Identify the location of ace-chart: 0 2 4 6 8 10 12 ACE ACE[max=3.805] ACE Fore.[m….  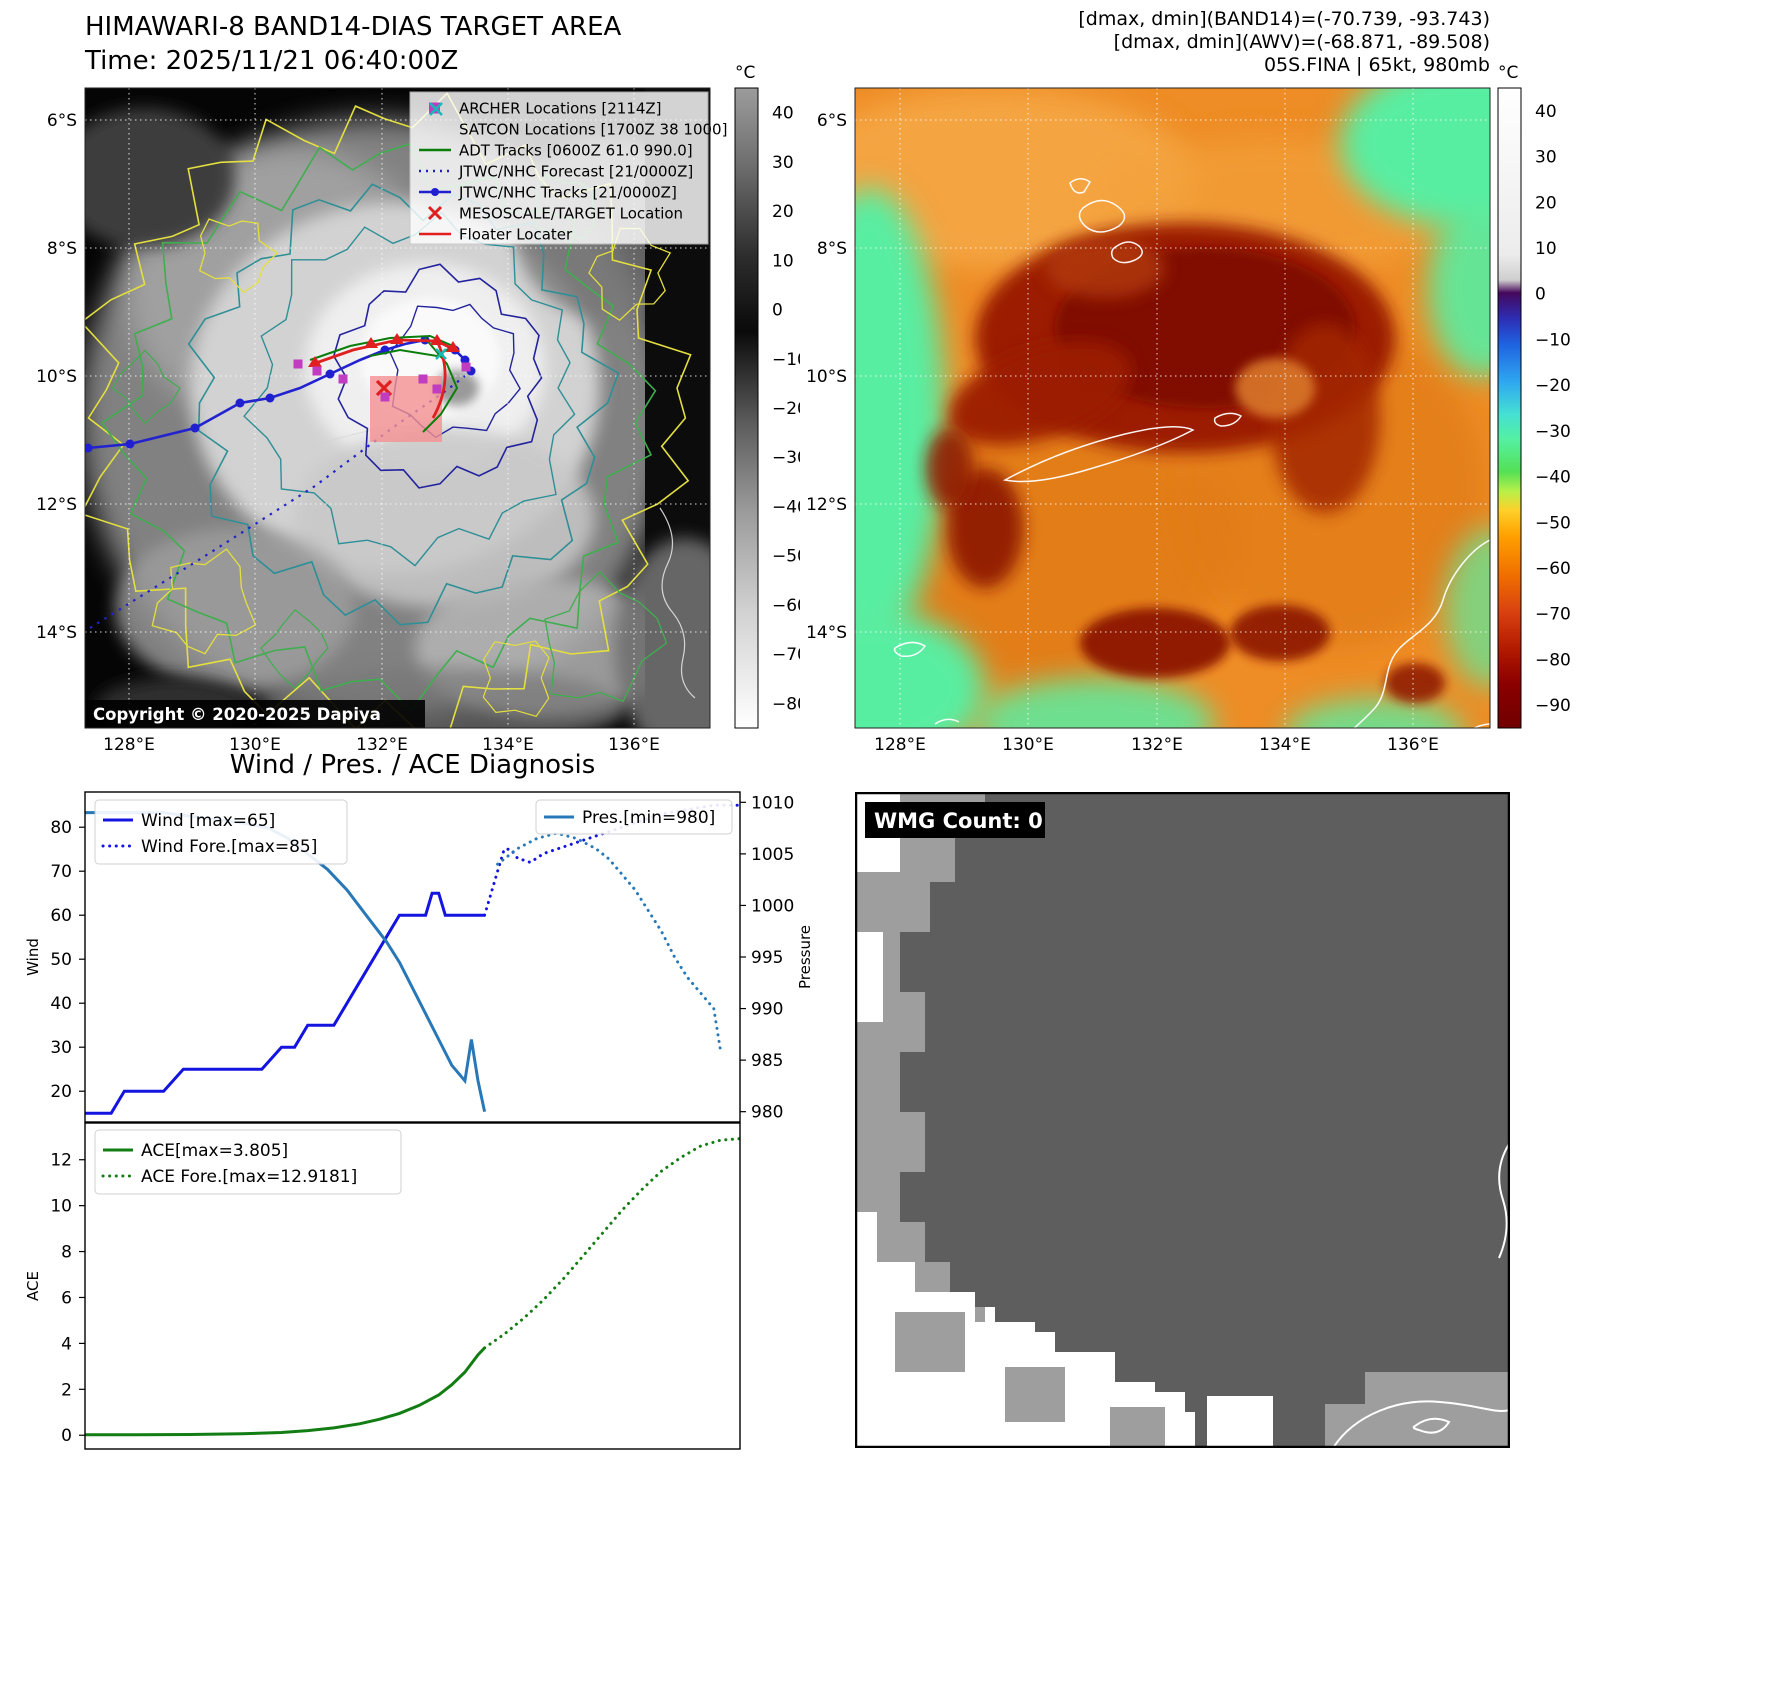
(383, 1286).